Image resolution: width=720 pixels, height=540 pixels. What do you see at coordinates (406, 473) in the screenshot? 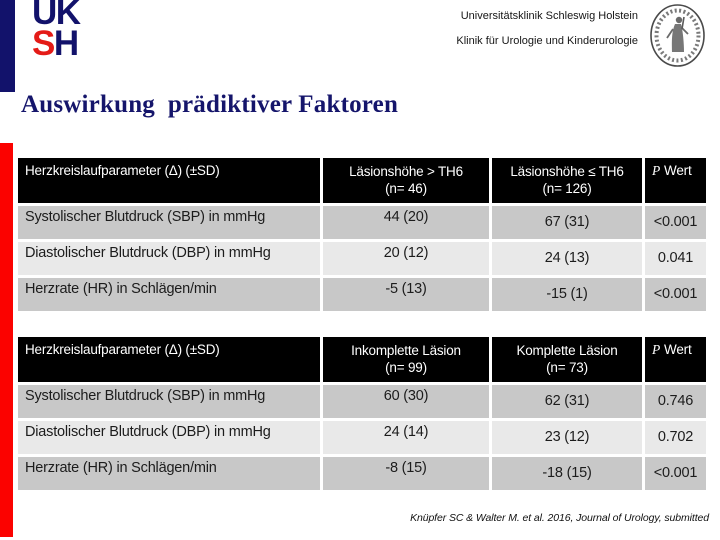
I see `value-cell: -8 (15)` at bounding box center [406, 473].